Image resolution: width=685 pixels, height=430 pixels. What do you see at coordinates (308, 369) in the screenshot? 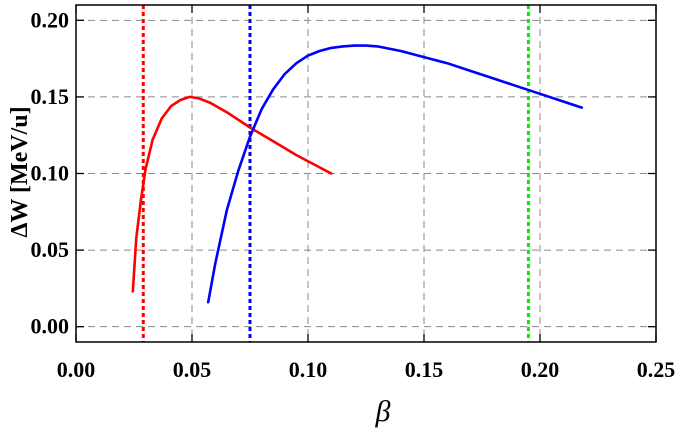
I see `x-tick-label: 0.10` at bounding box center [308, 369].